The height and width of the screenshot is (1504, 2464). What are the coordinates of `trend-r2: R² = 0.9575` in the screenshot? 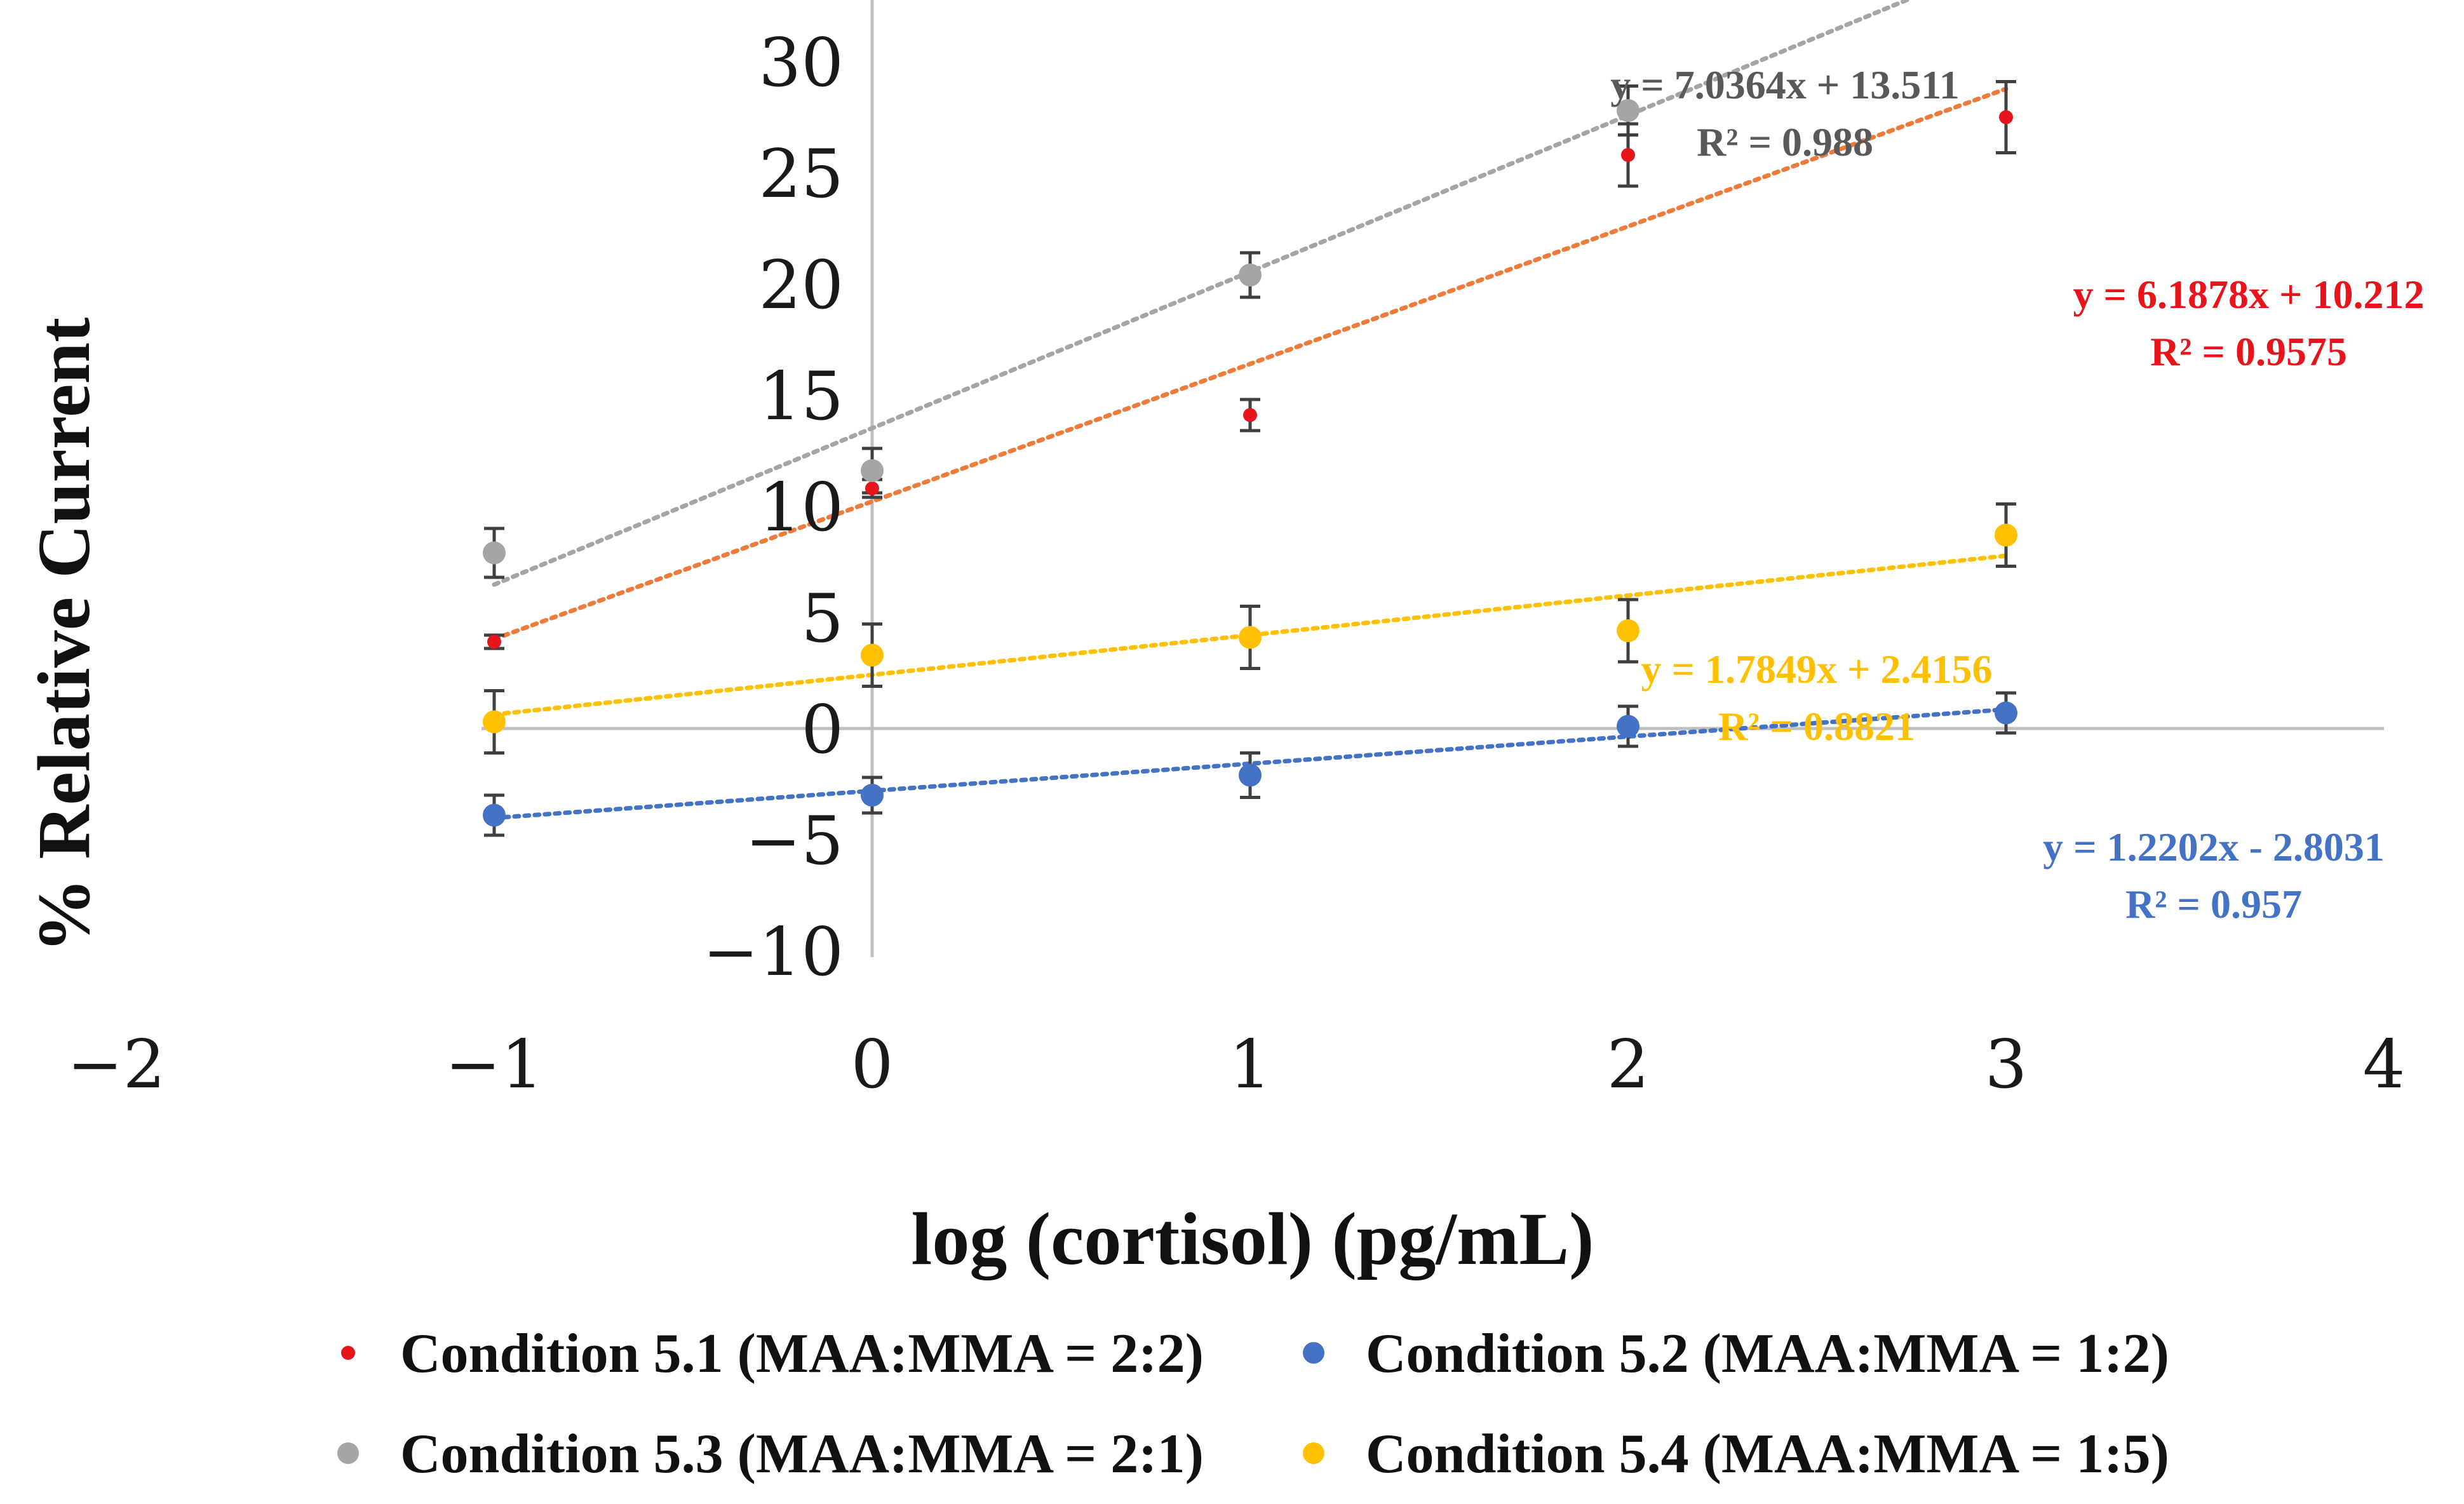 It's located at (2248, 351).